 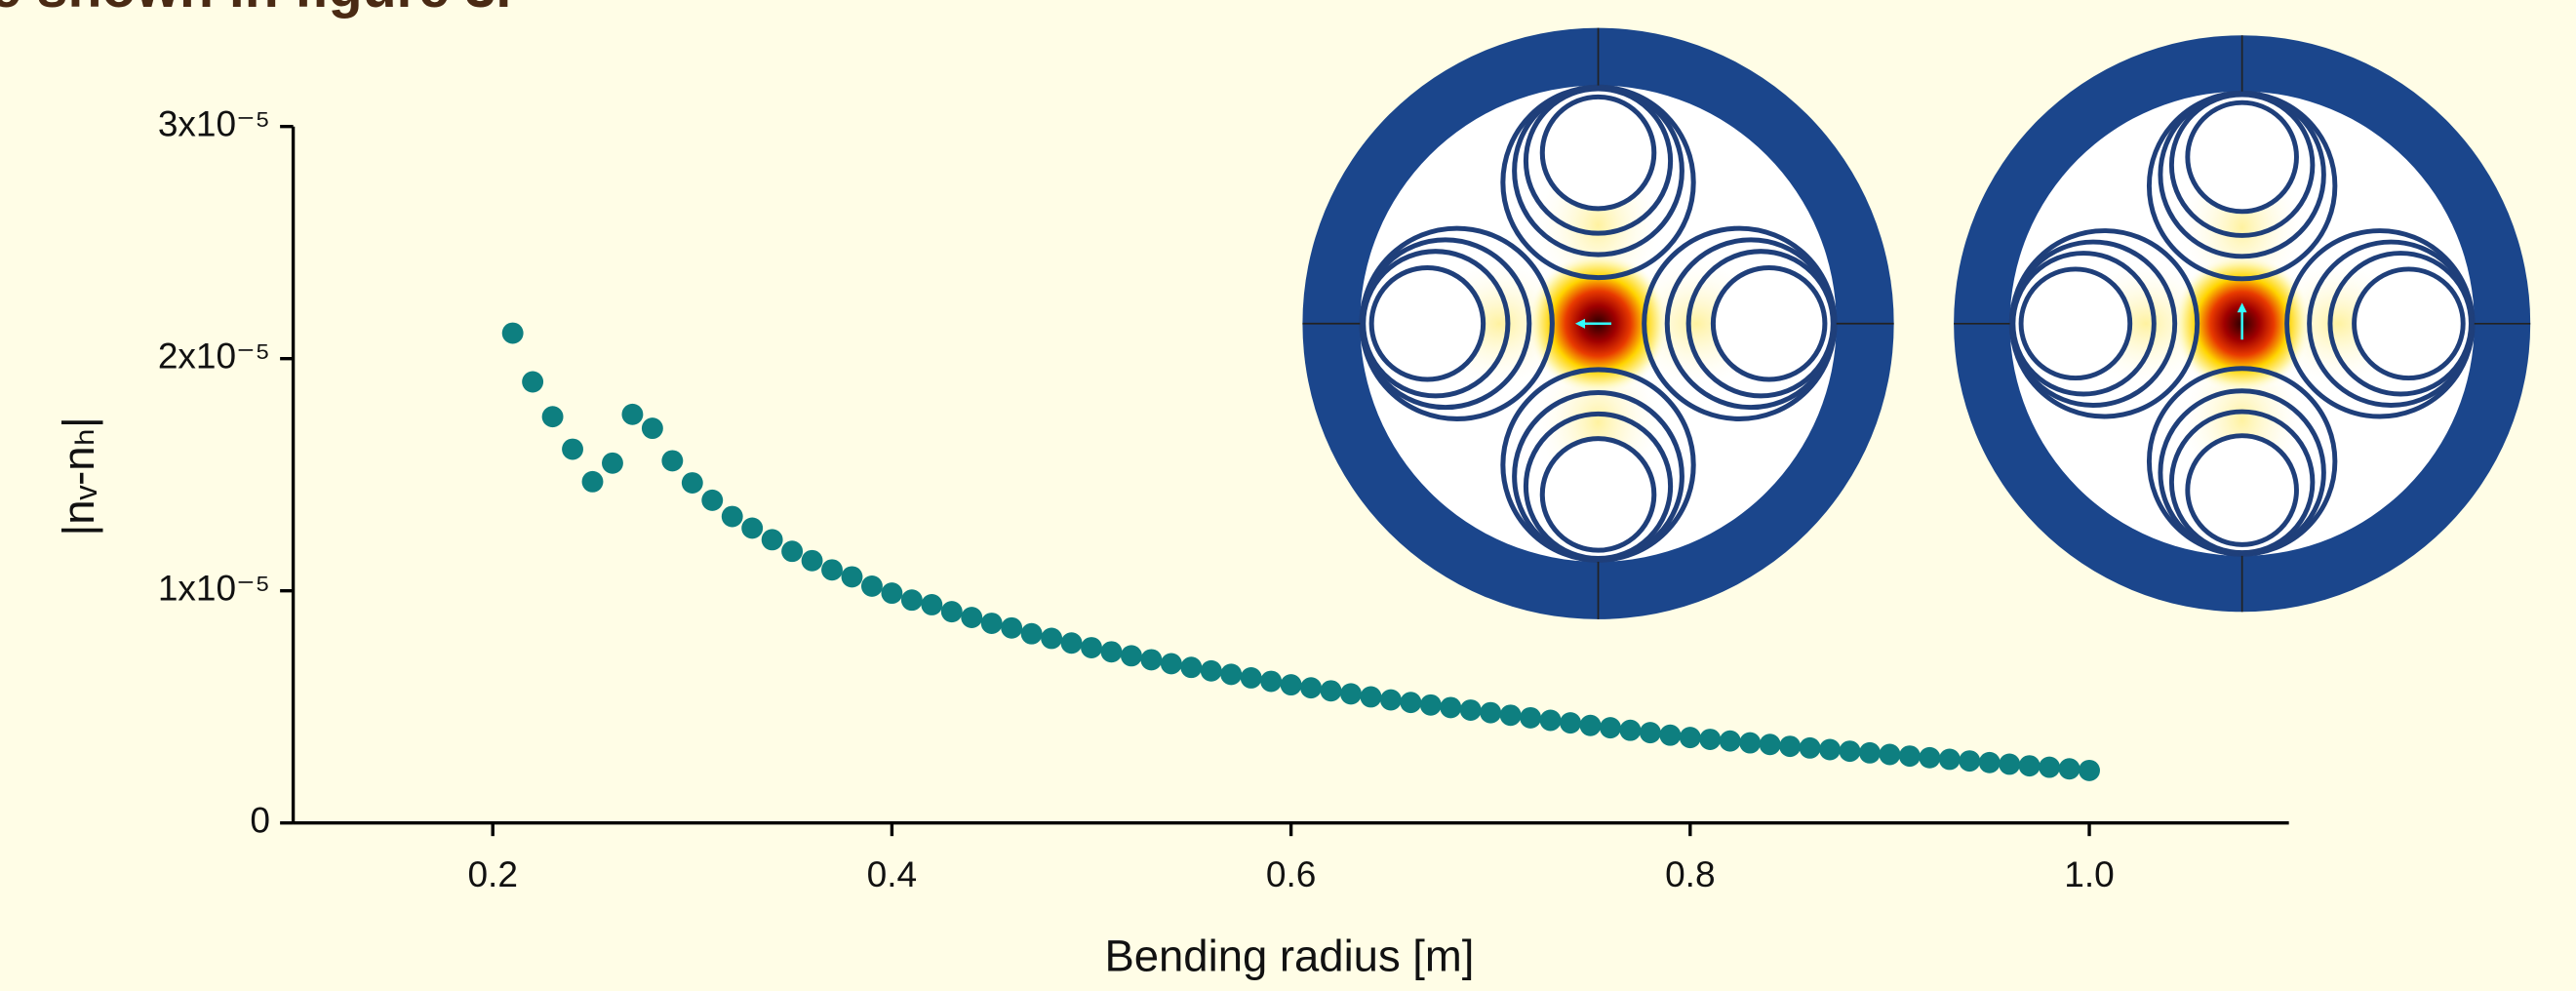 What do you see at coordinates (1291, 873) in the screenshot?
I see `x-tick-label: 0.6` at bounding box center [1291, 873].